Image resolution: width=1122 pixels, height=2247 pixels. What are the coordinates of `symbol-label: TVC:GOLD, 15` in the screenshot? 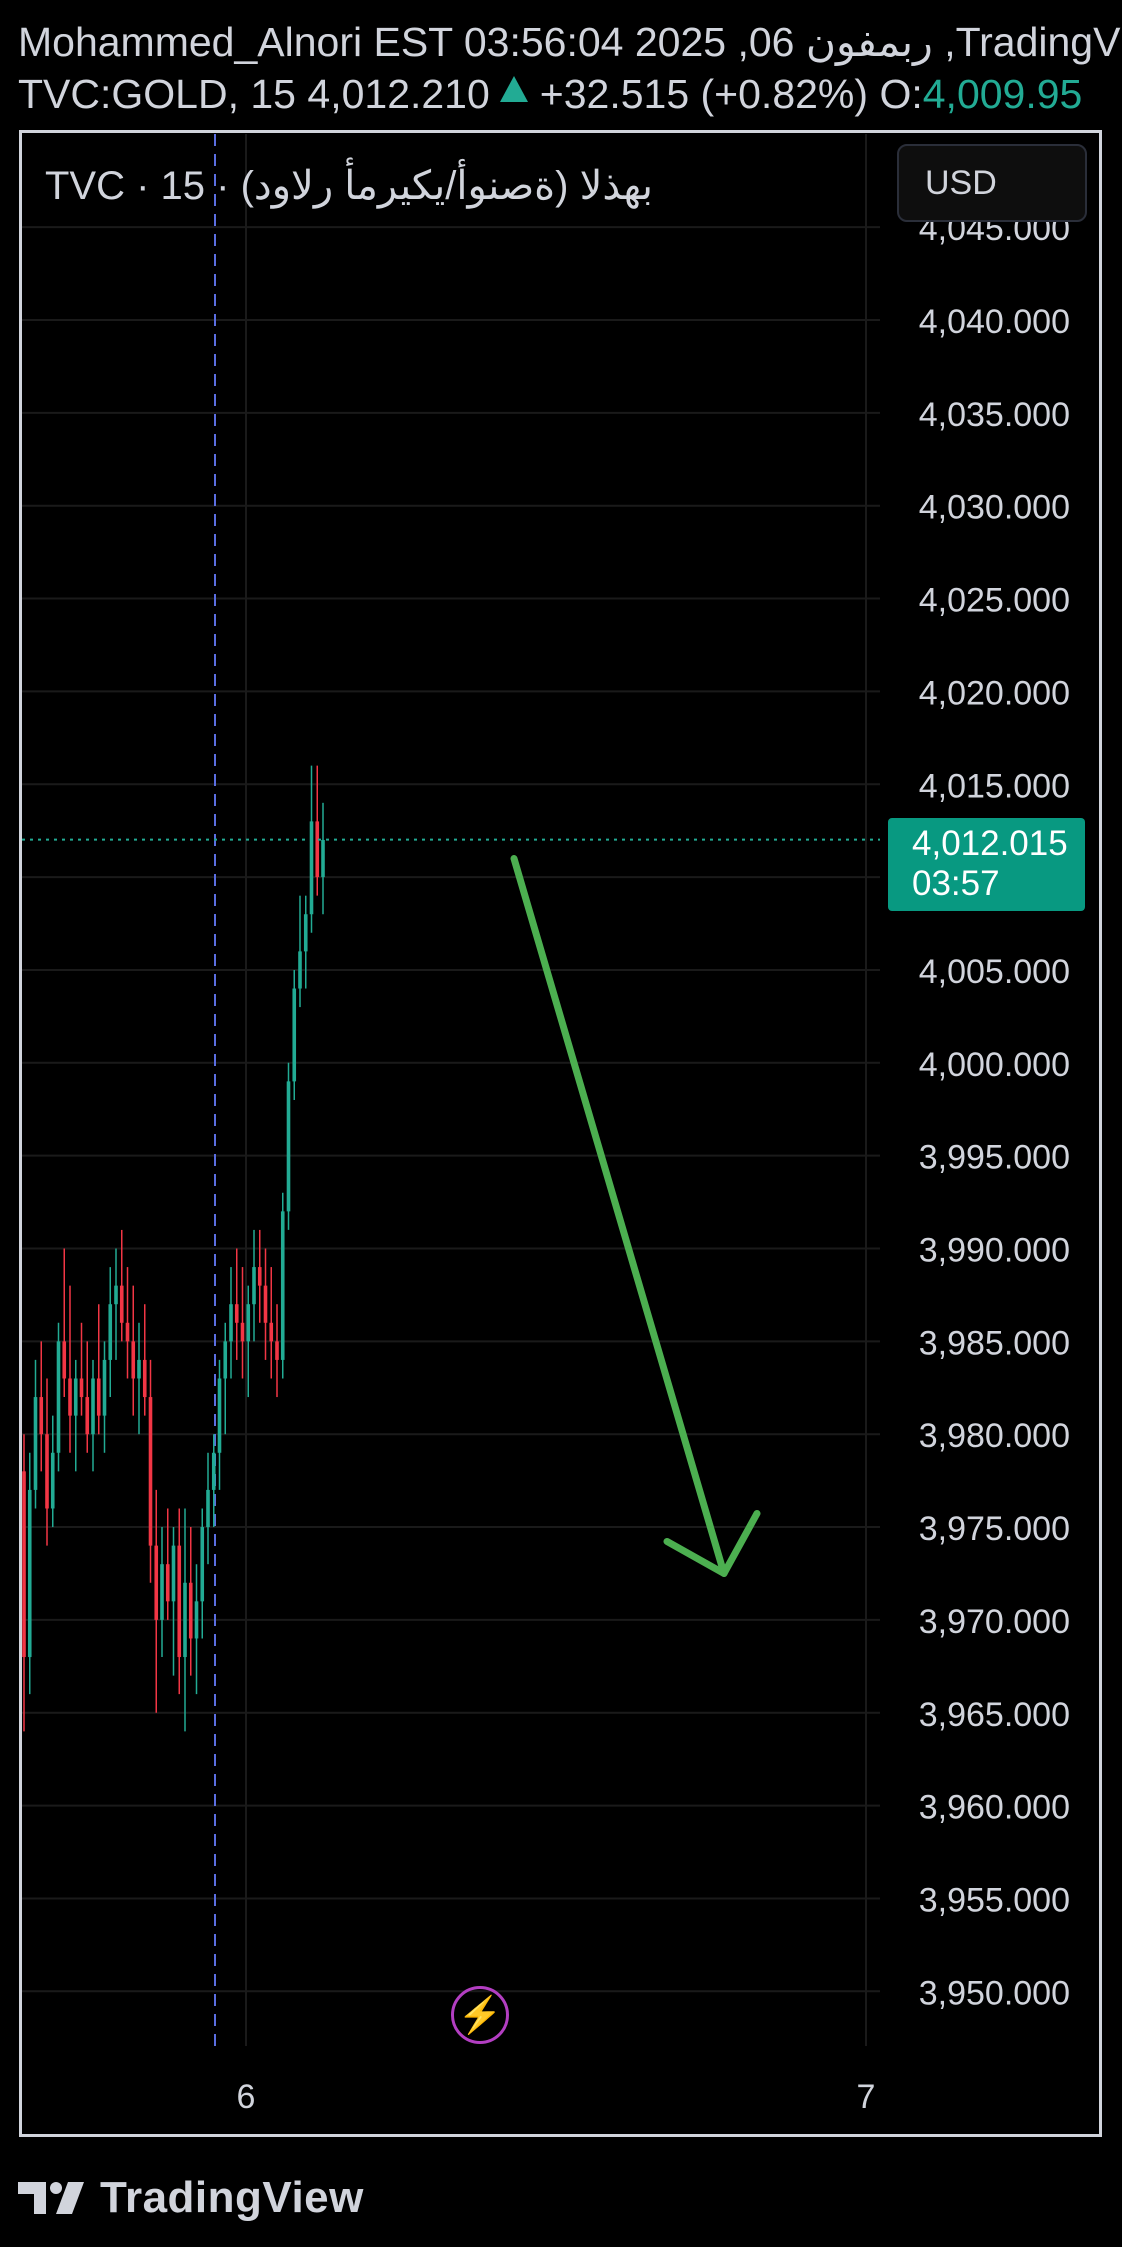 It's located at (157, 94).